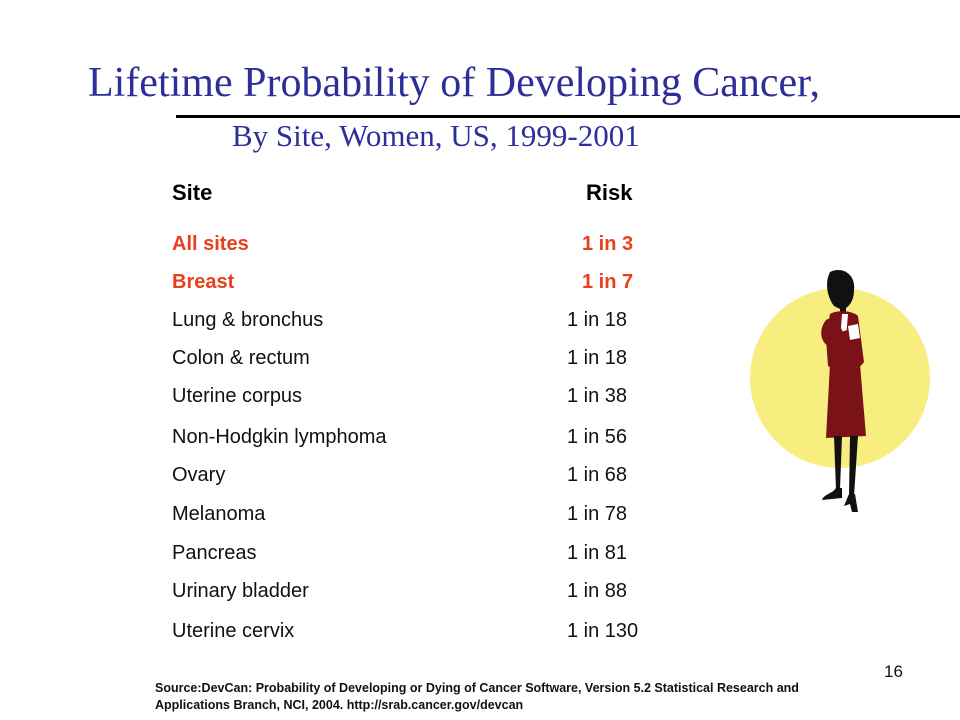 Image resolution: width=960 pixels, height=720 pixels. Describe the element at coordinates (214, 553) in the screenshot. I see `site-name: Pancreas` at that location.